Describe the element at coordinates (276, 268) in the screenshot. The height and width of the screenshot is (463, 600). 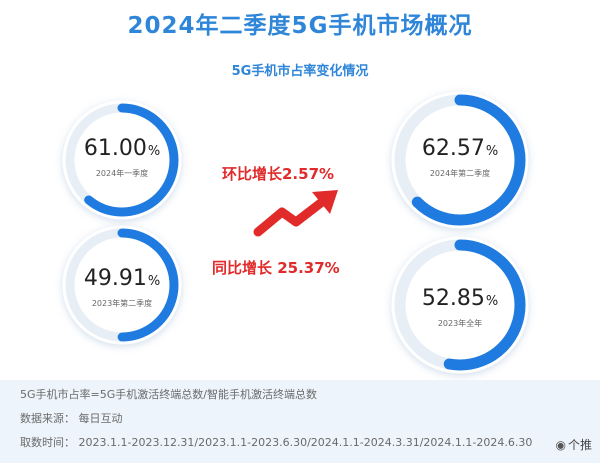
I see `yoy-growth-annotation: 同比增长 25.37%` at that location.